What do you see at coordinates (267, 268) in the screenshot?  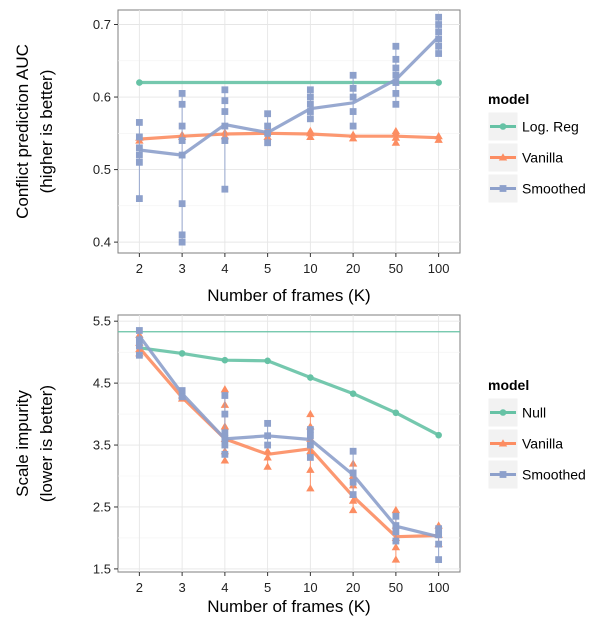 I see `x-tick-label: 5` at bounding box center [267, 268].